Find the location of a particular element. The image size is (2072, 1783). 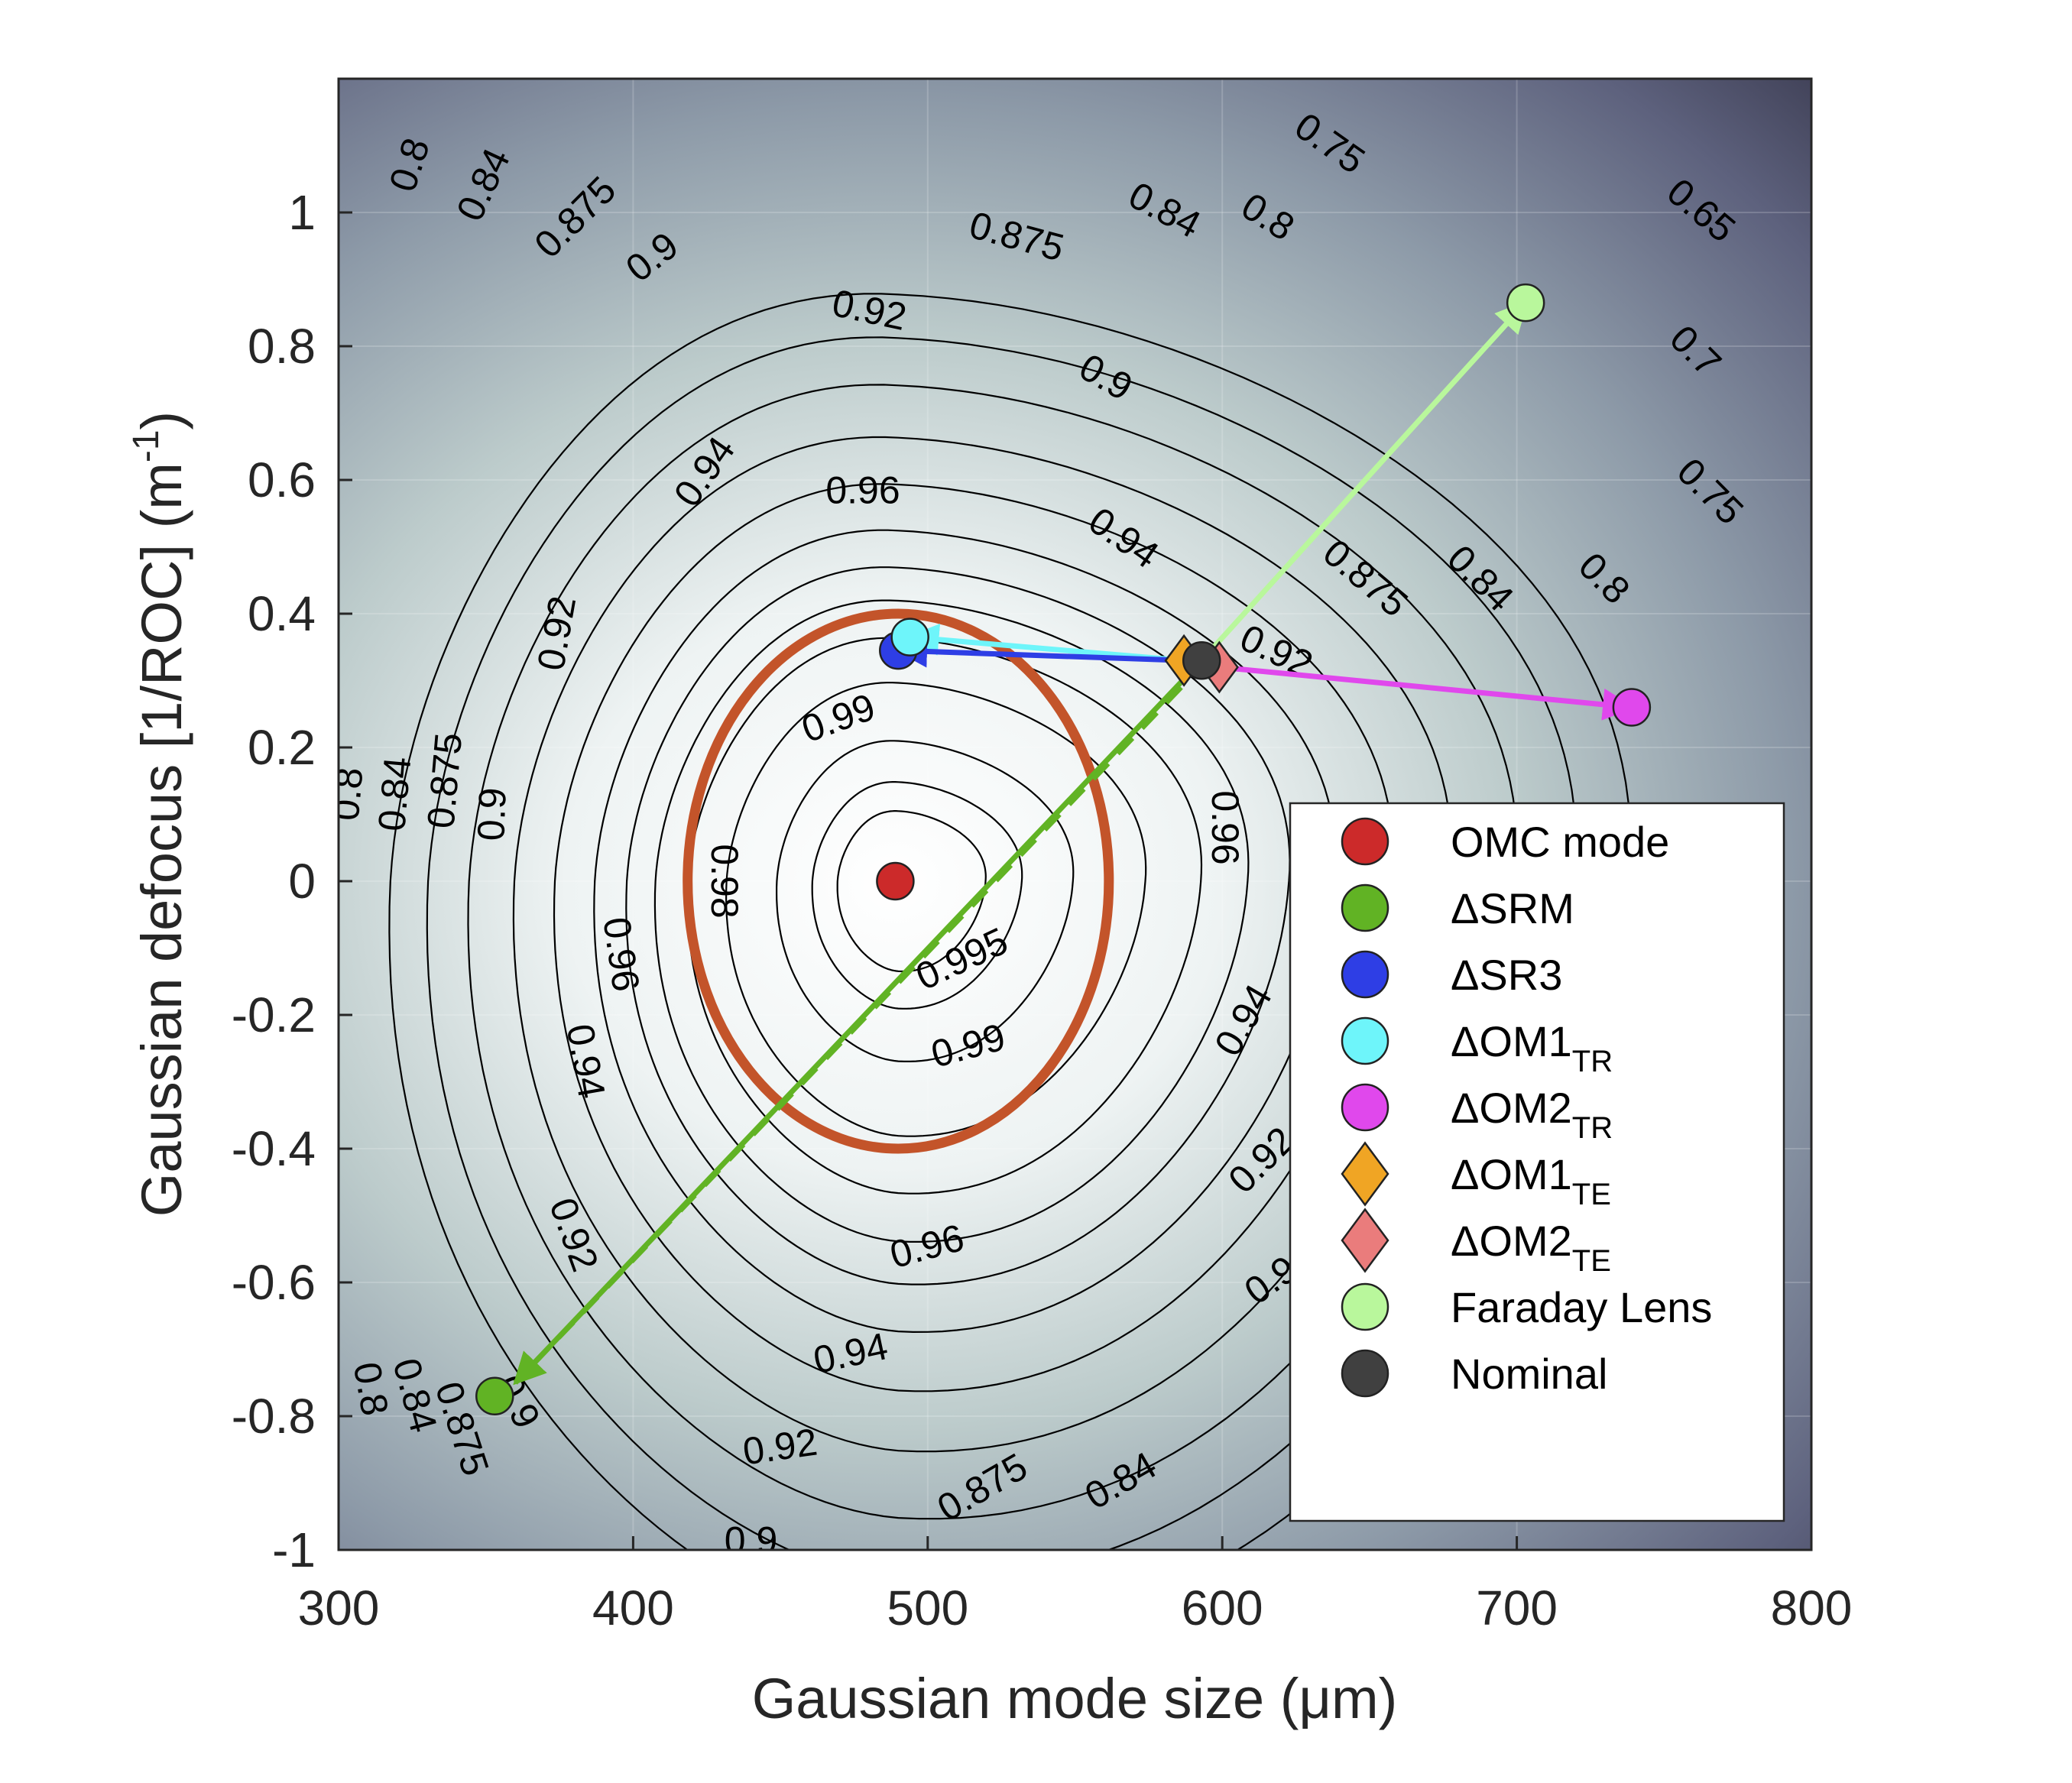

x-tick-label: 600 is located at coordinates (1222, 1607).